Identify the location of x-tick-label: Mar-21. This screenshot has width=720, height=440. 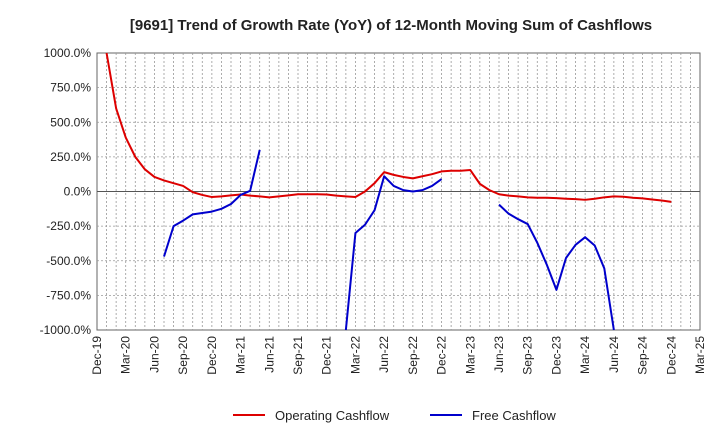
(241, 355).